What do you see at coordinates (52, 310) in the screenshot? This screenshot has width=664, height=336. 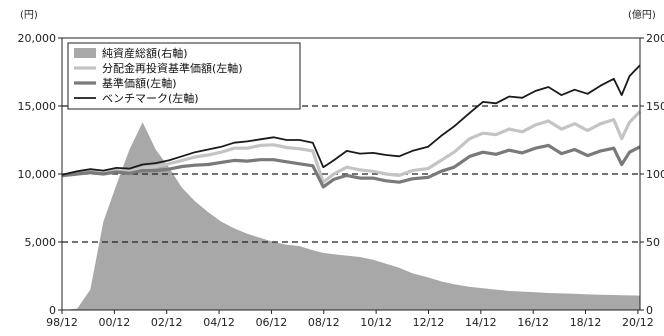 I see `left-tick-label: 0` at bounding box center [52, 310].